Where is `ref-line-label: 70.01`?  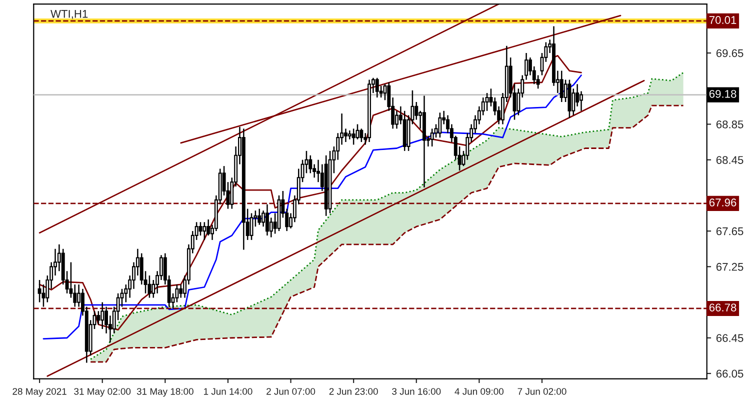
ref-line-label: 70.01 is located at coordinates (722, 20).